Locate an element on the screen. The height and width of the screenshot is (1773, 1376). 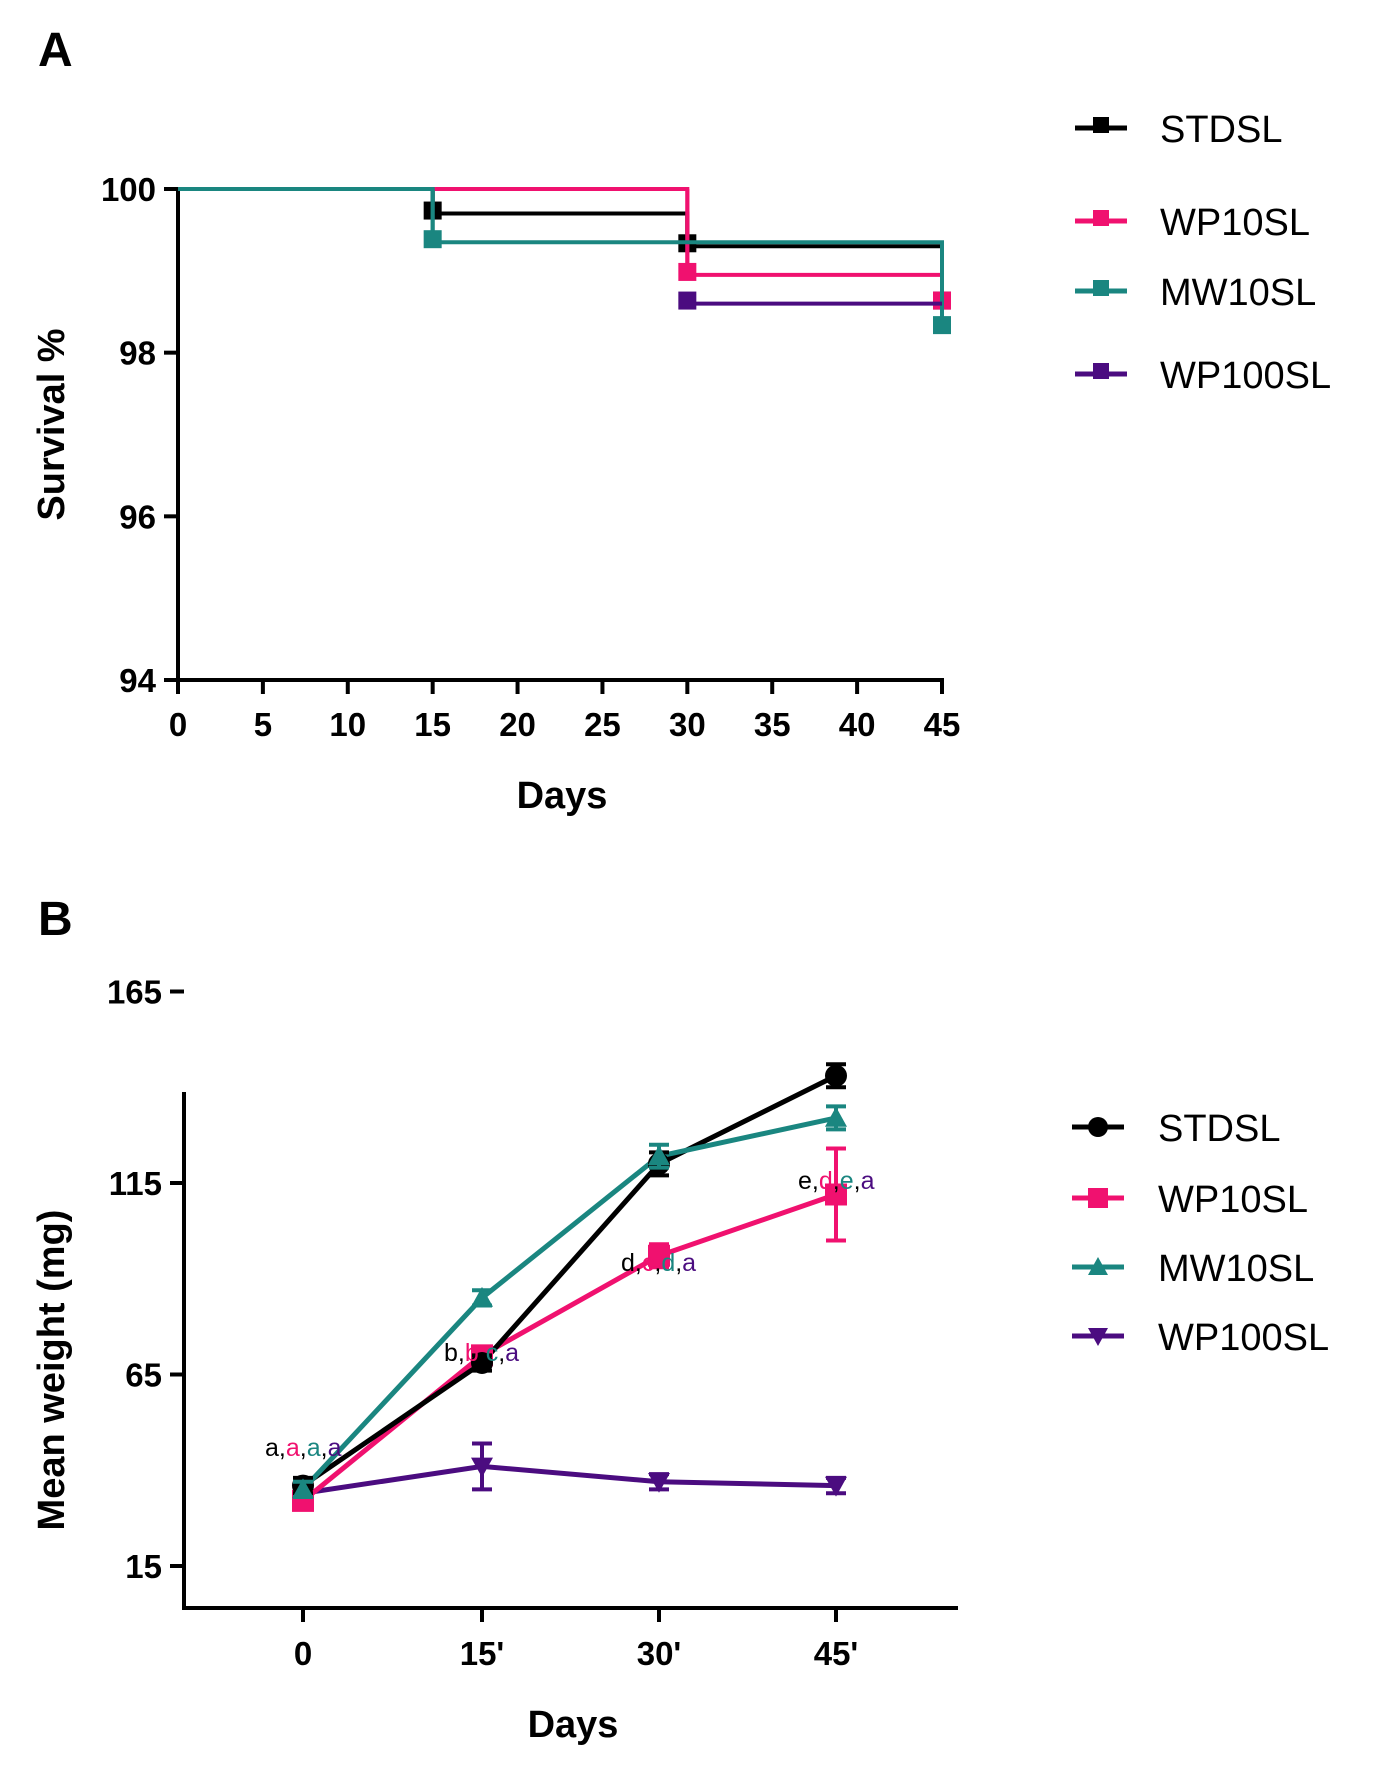
y-tick-label: 165 is located at coordinates (134, 992).